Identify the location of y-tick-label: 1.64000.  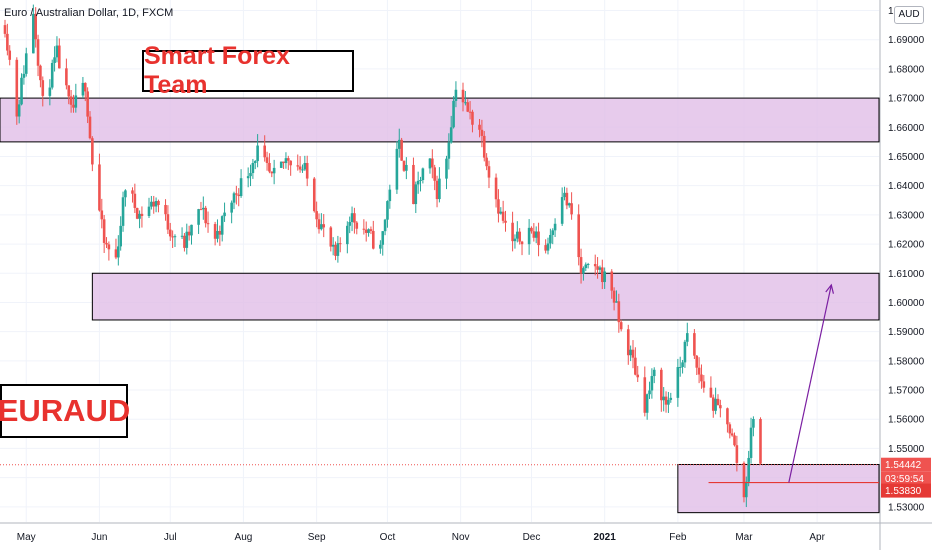
(906, 186).